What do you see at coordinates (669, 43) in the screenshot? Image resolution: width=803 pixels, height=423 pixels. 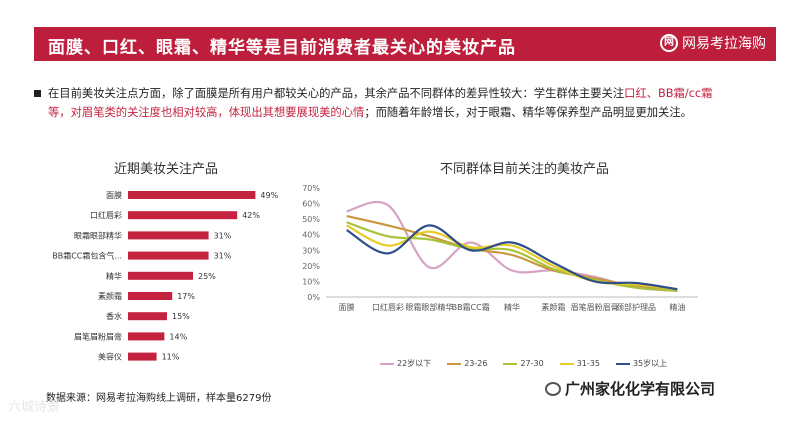 I see `netease-logo-icon: 网` at bounding box center [669, 43].